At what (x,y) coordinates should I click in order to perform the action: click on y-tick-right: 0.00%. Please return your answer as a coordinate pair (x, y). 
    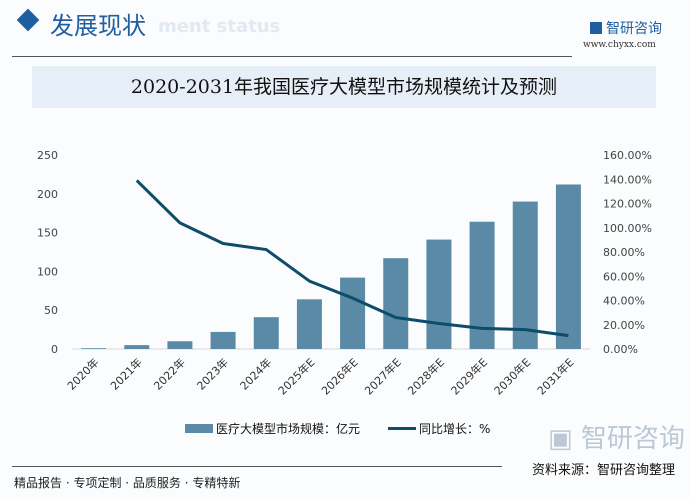
    Looking at the image, I should click on (620, 349).